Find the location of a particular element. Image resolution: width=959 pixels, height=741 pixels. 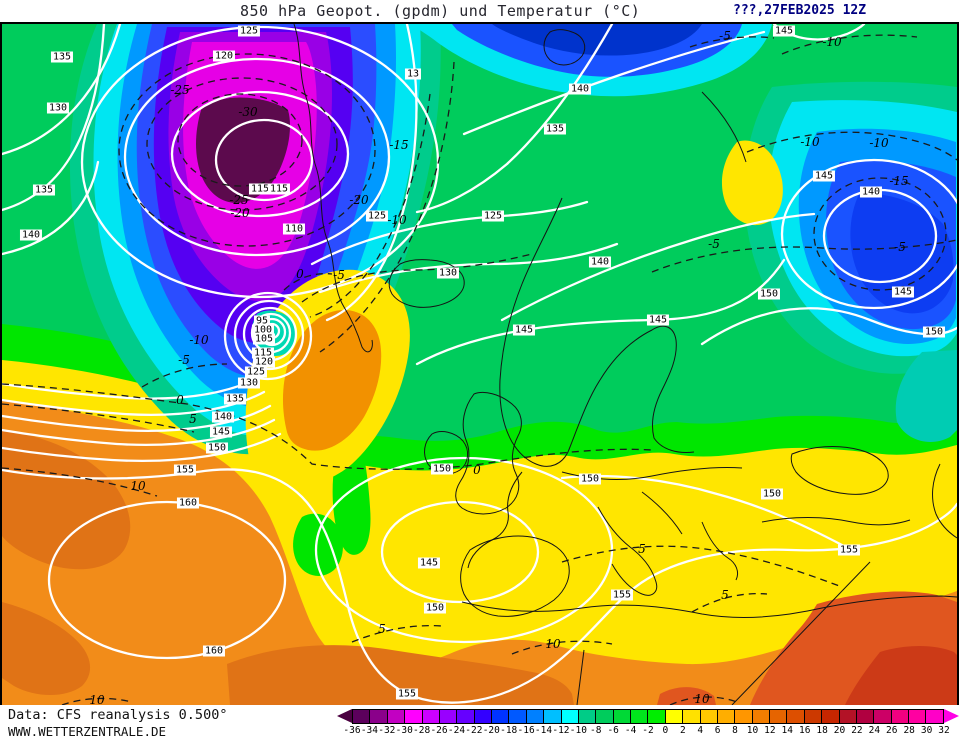

colorbar-tick-label: -16 is located at coordinates (526, 730).